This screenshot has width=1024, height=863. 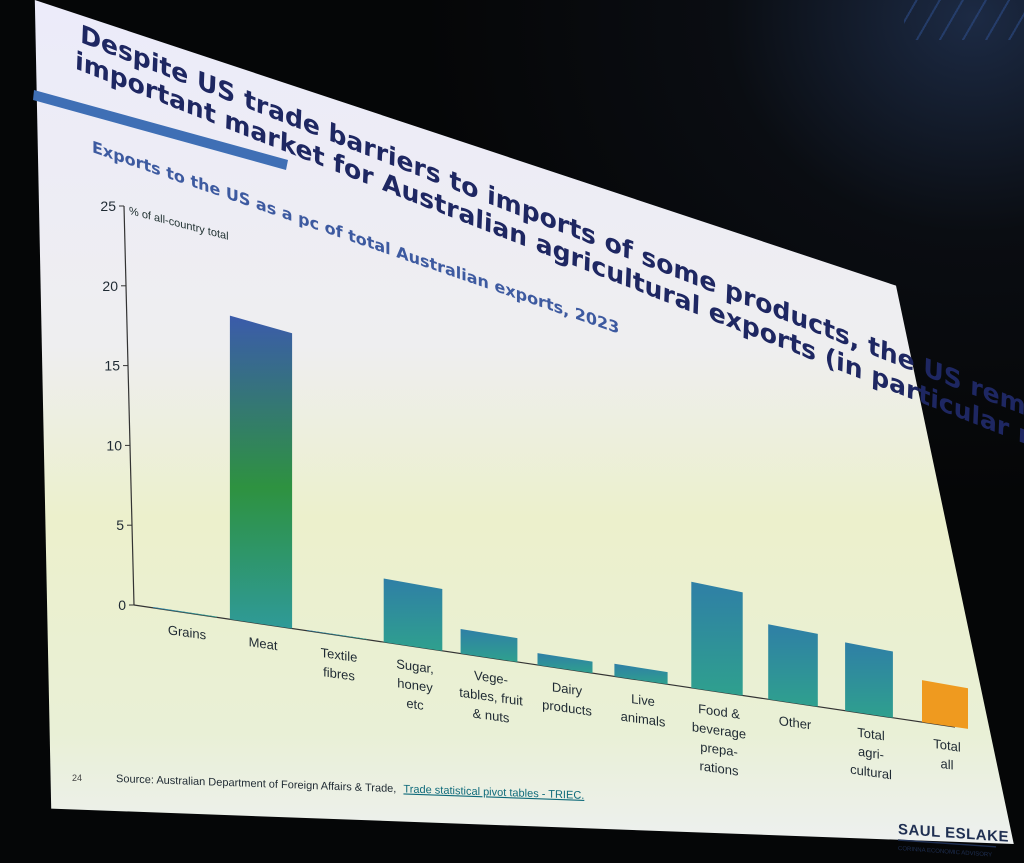 What do you see at coordinates (491, 678) in the screenshot?
I see `x-tick-label-line: Vege-` at bounding box center [491, 678].